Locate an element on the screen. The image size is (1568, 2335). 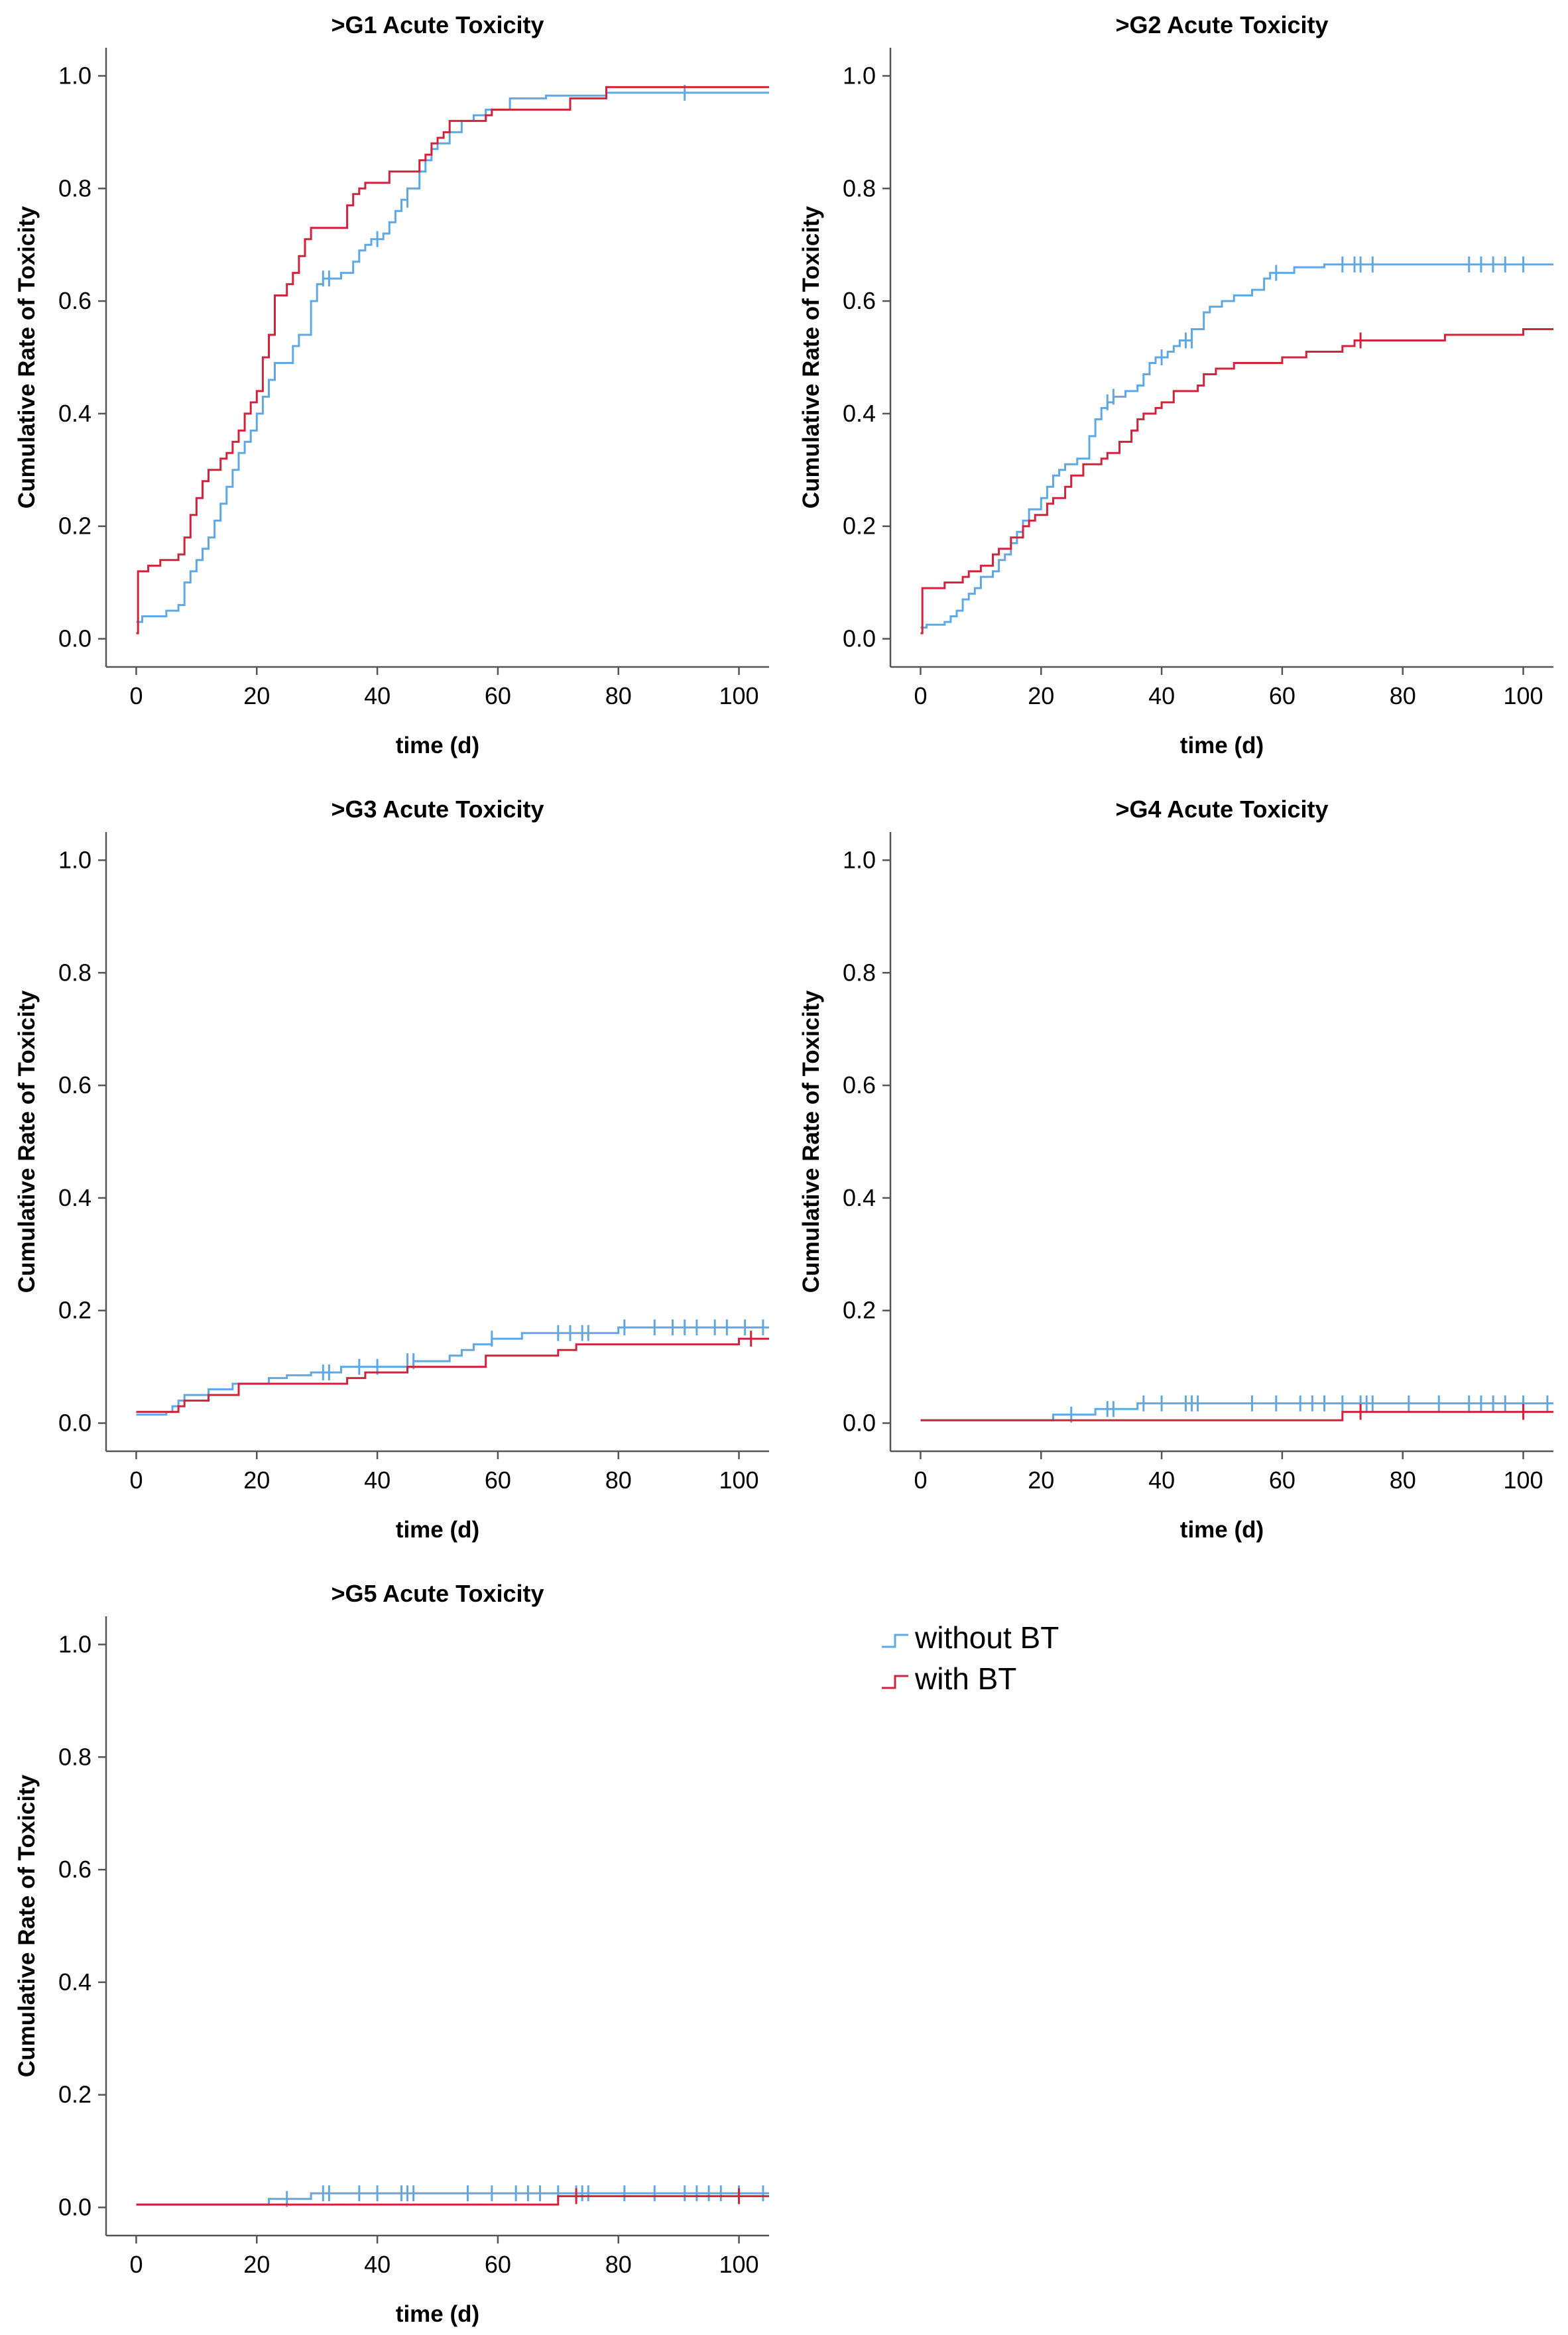
legend-swatch-with-bt is located at coordinates (895, 1682).